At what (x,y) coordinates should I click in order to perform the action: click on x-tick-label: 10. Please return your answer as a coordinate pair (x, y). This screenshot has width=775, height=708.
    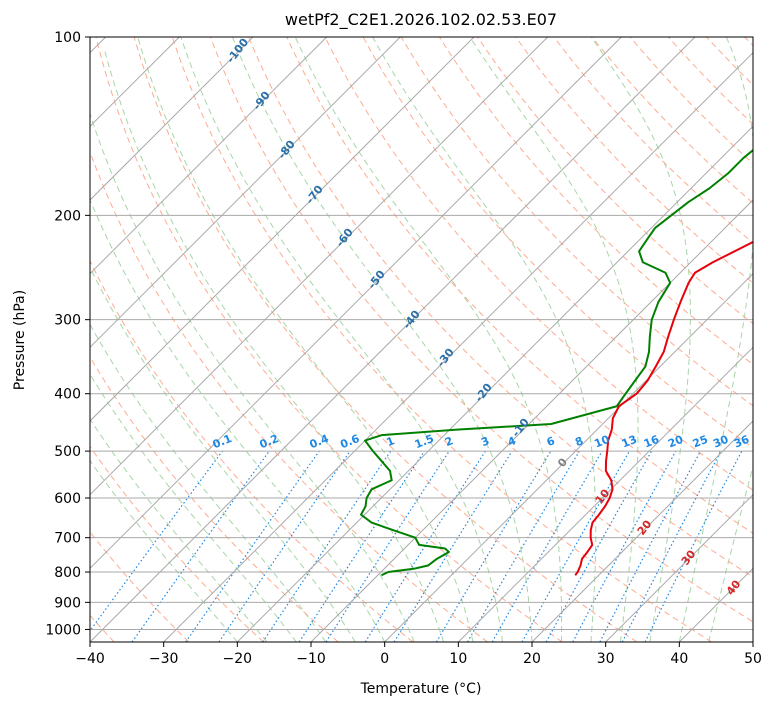
    Looking at the image, I should click on (458, 659).